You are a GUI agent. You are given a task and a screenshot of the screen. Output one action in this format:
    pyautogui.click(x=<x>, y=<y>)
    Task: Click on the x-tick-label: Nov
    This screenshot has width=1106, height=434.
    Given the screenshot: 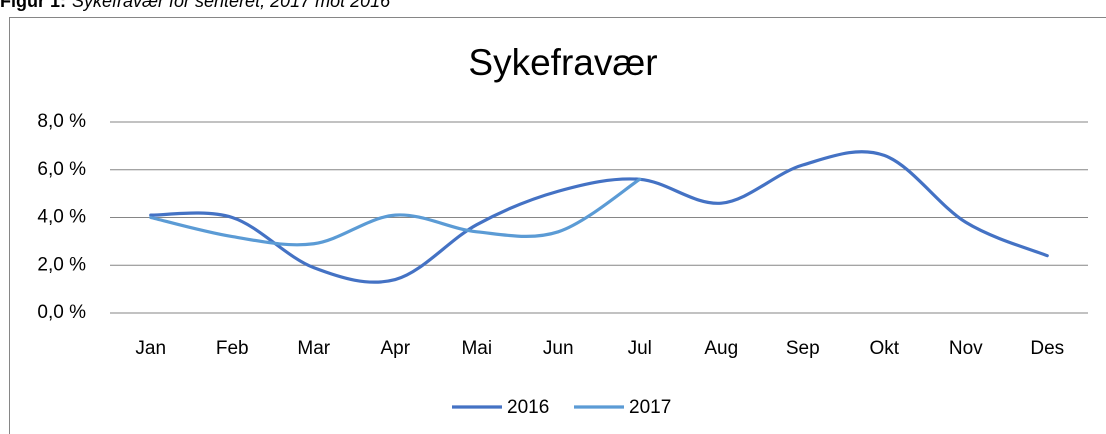 What is the action you would take?
    pyautogui.click(x=966, y=348)
    